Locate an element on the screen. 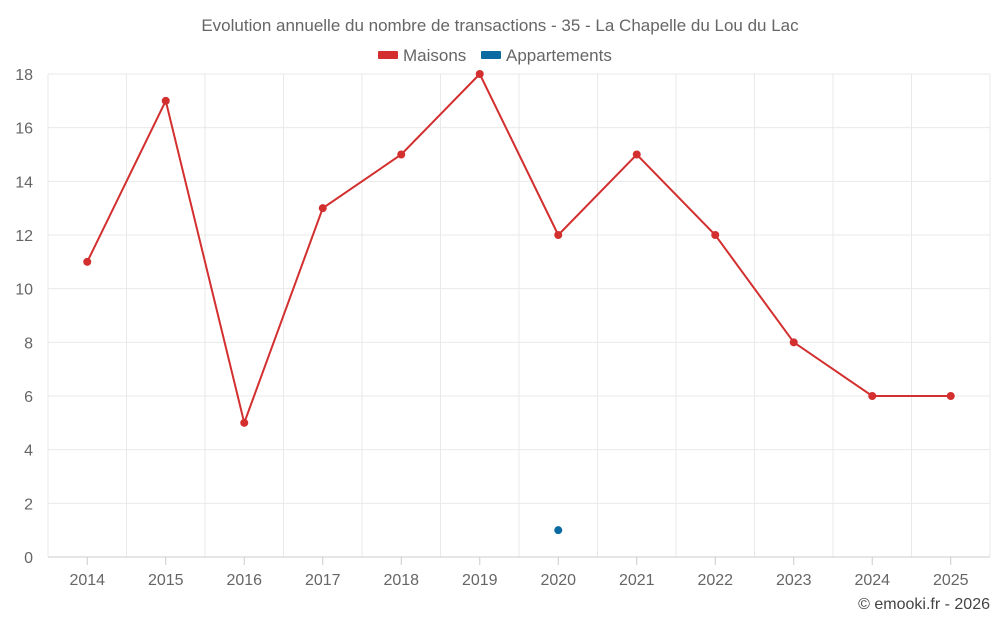  y-tick-label: 2 is located at coordinates (28, 504).